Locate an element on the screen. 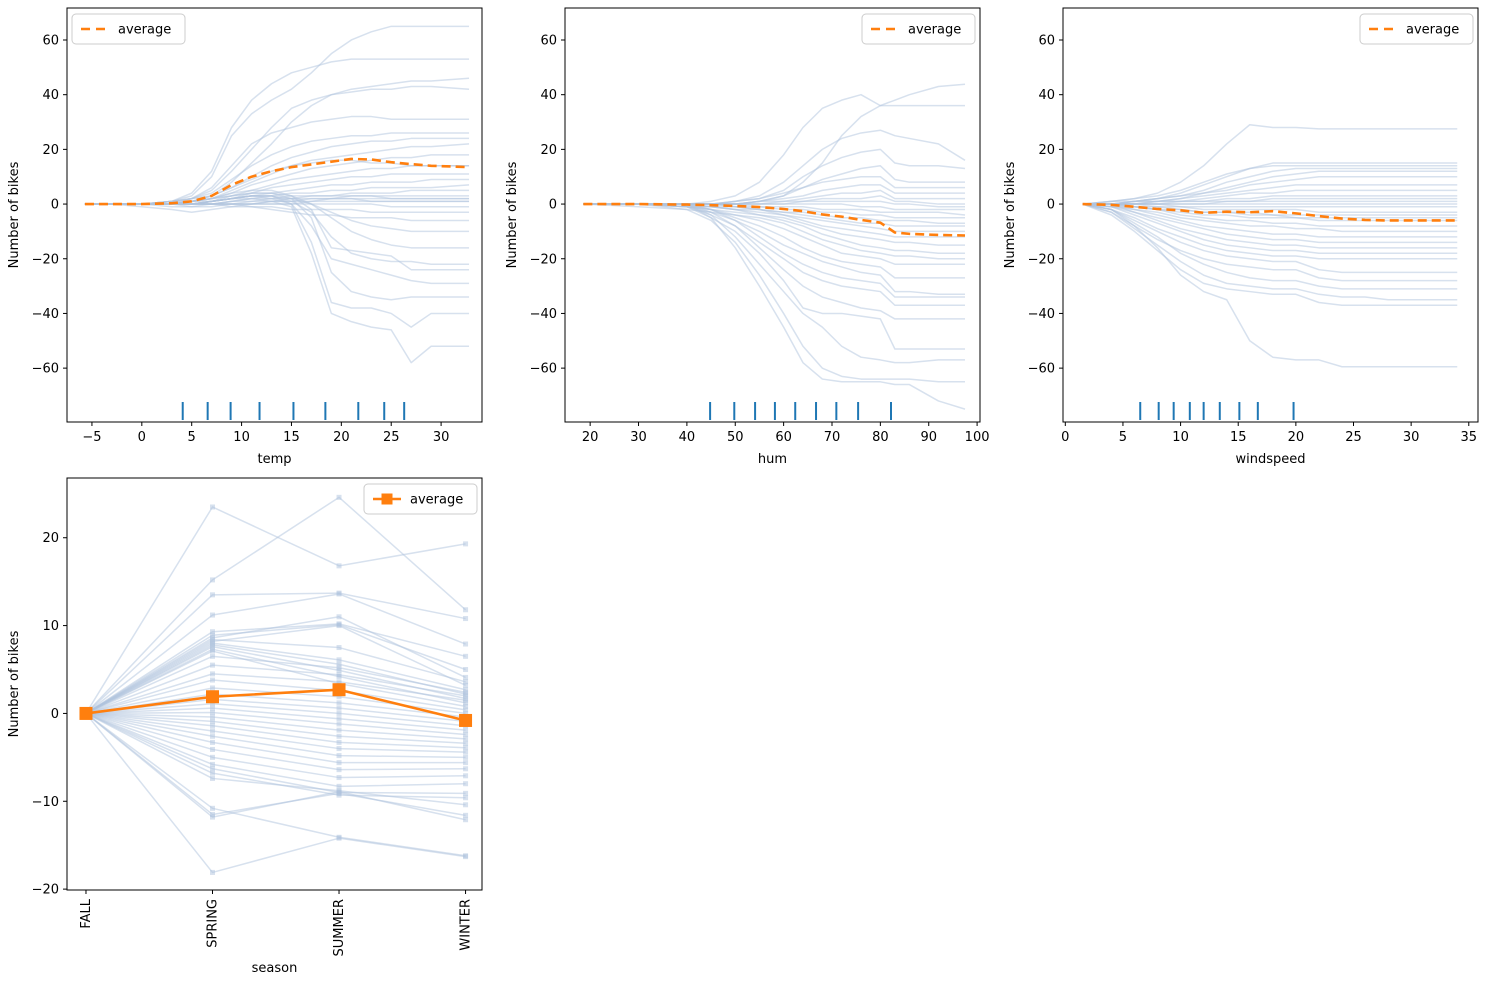  axes-frame is located at coordinates (274, 215).